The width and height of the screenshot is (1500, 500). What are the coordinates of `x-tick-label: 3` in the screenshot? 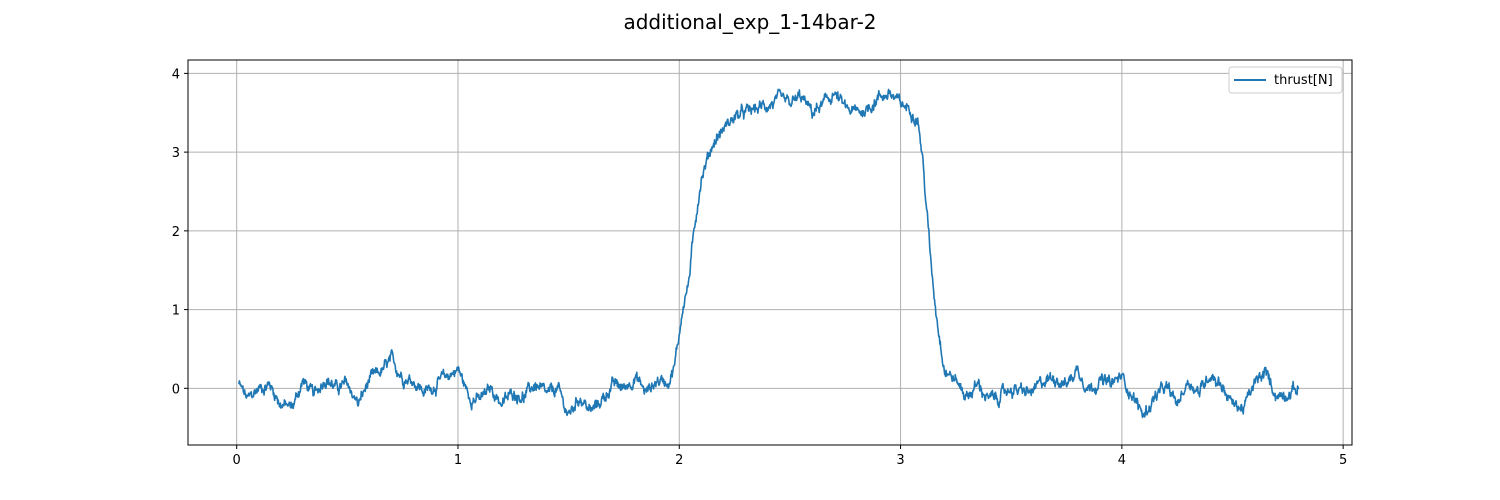 It's located at (900, 460).